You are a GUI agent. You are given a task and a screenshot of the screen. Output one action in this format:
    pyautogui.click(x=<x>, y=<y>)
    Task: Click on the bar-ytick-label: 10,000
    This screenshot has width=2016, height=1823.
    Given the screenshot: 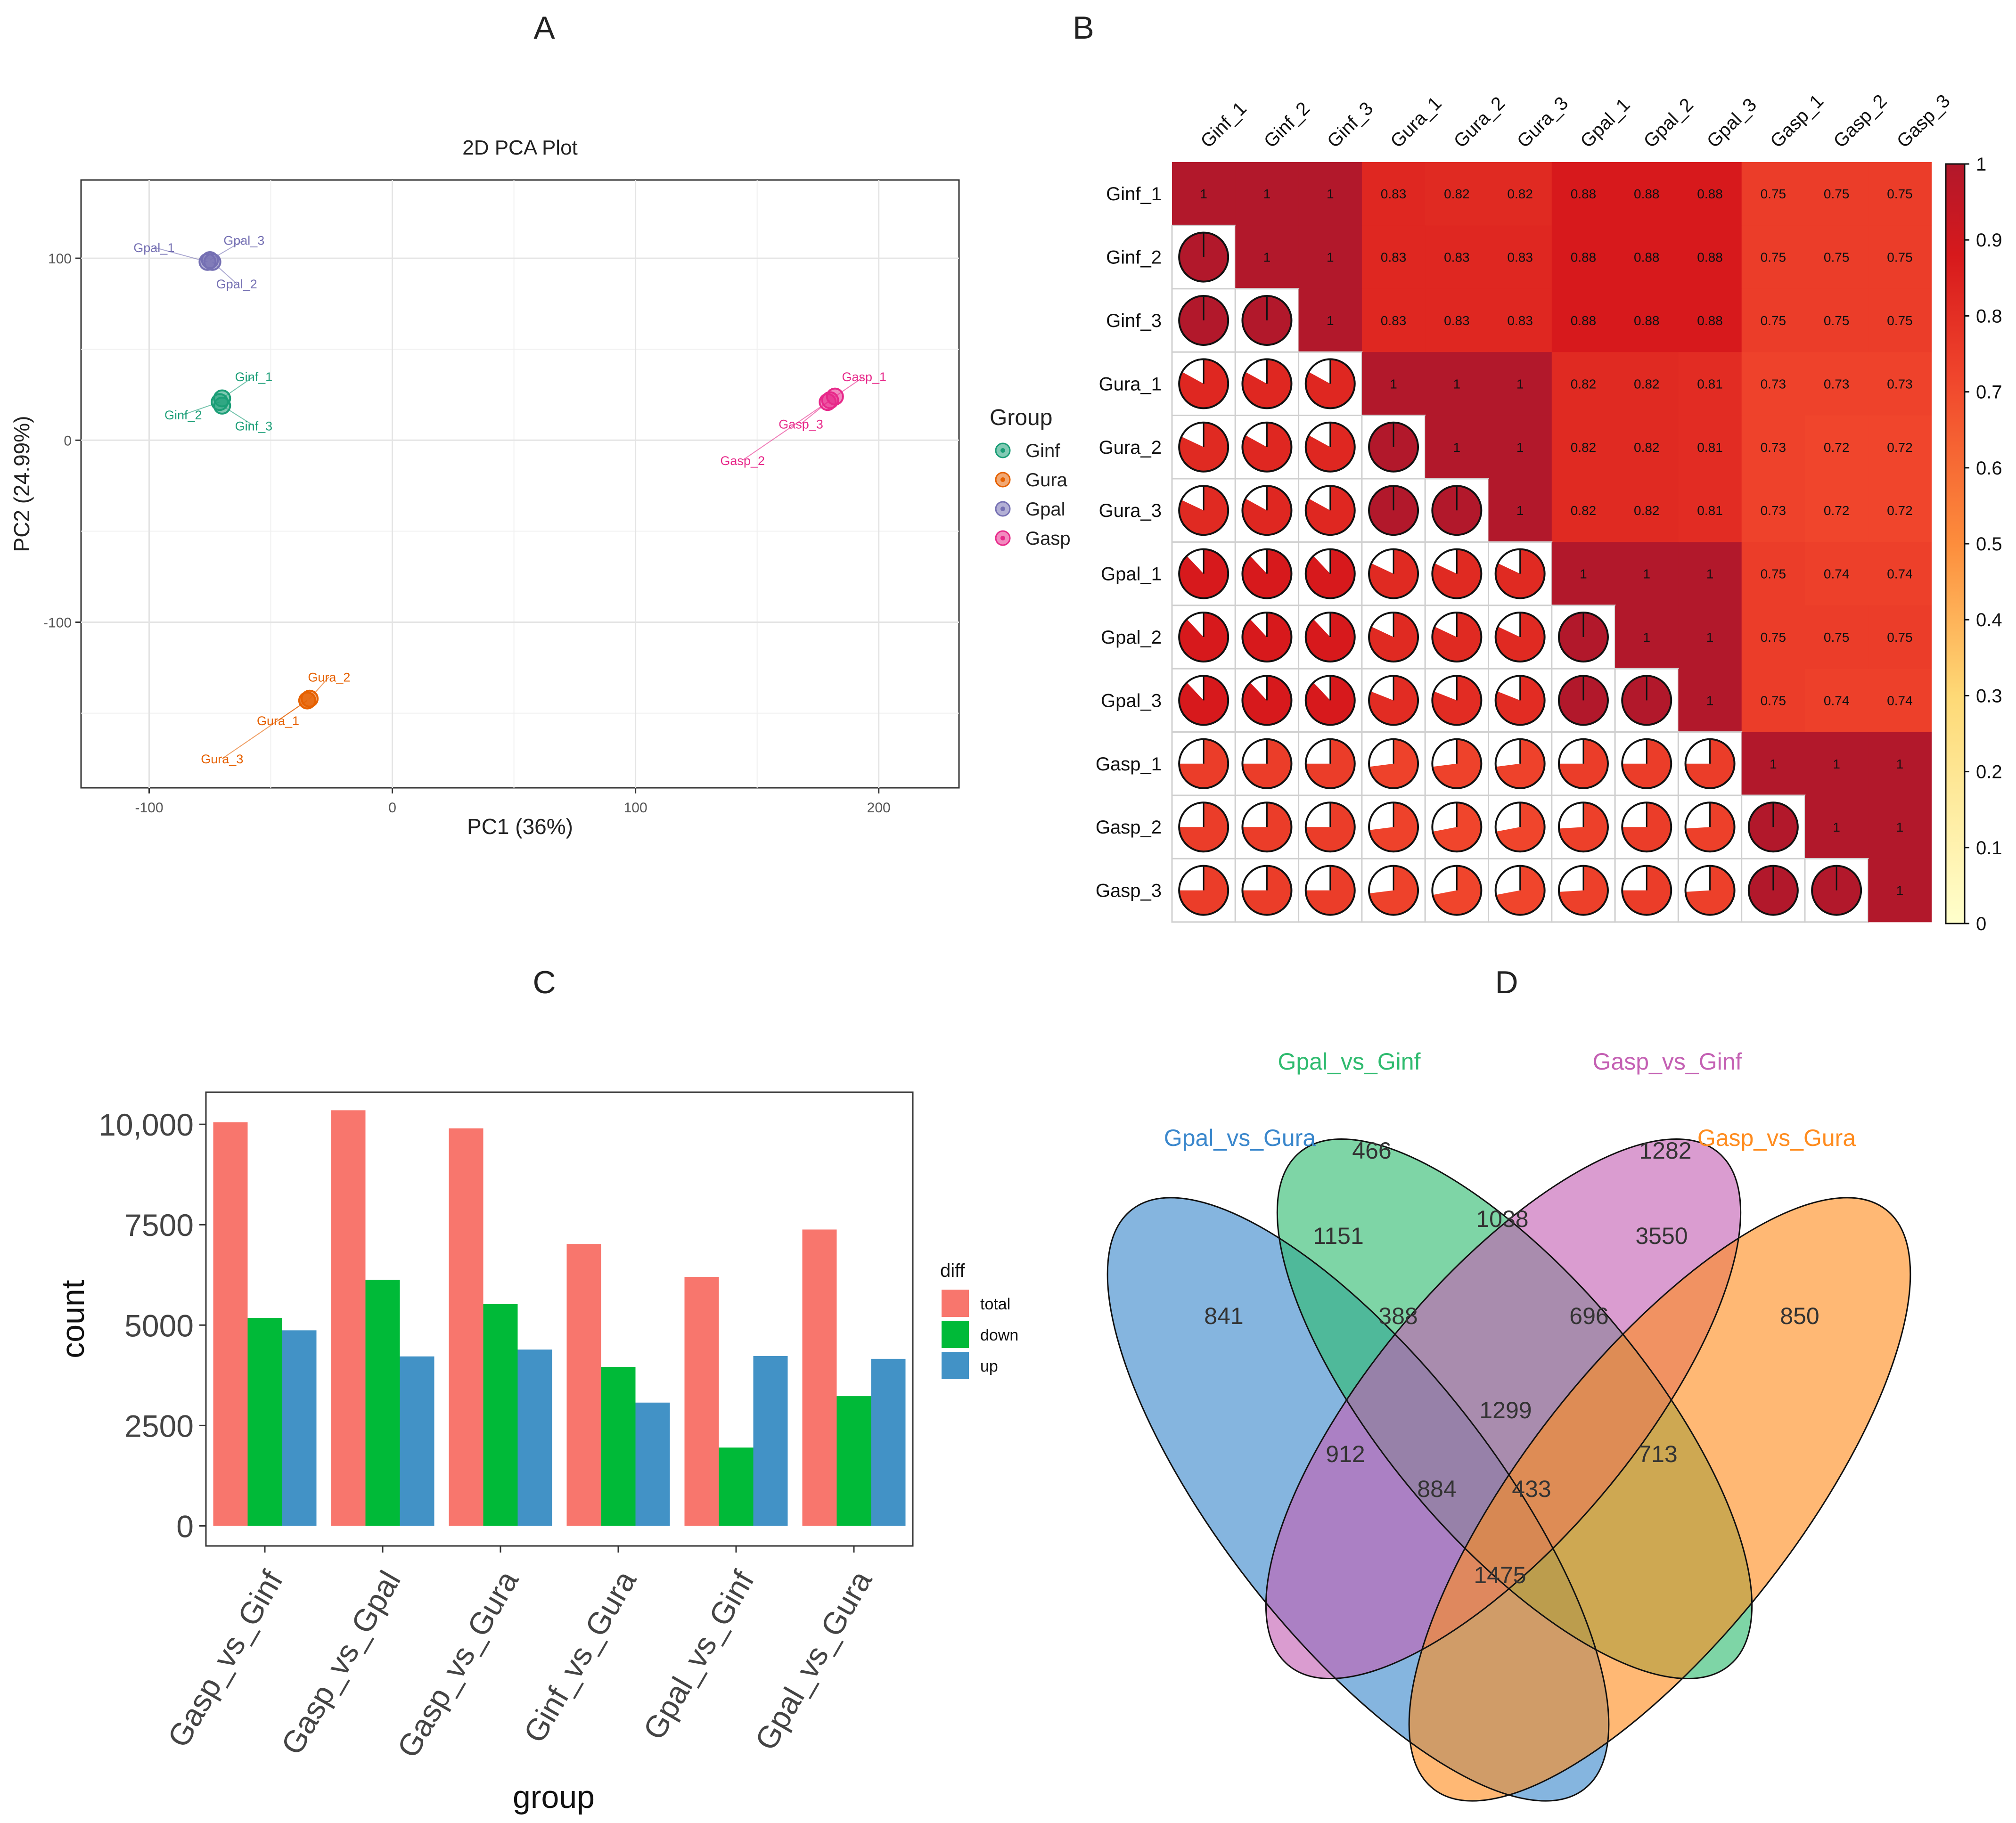 What is the action you would take?
    pyautogui.click(x=146, y=1125)
    